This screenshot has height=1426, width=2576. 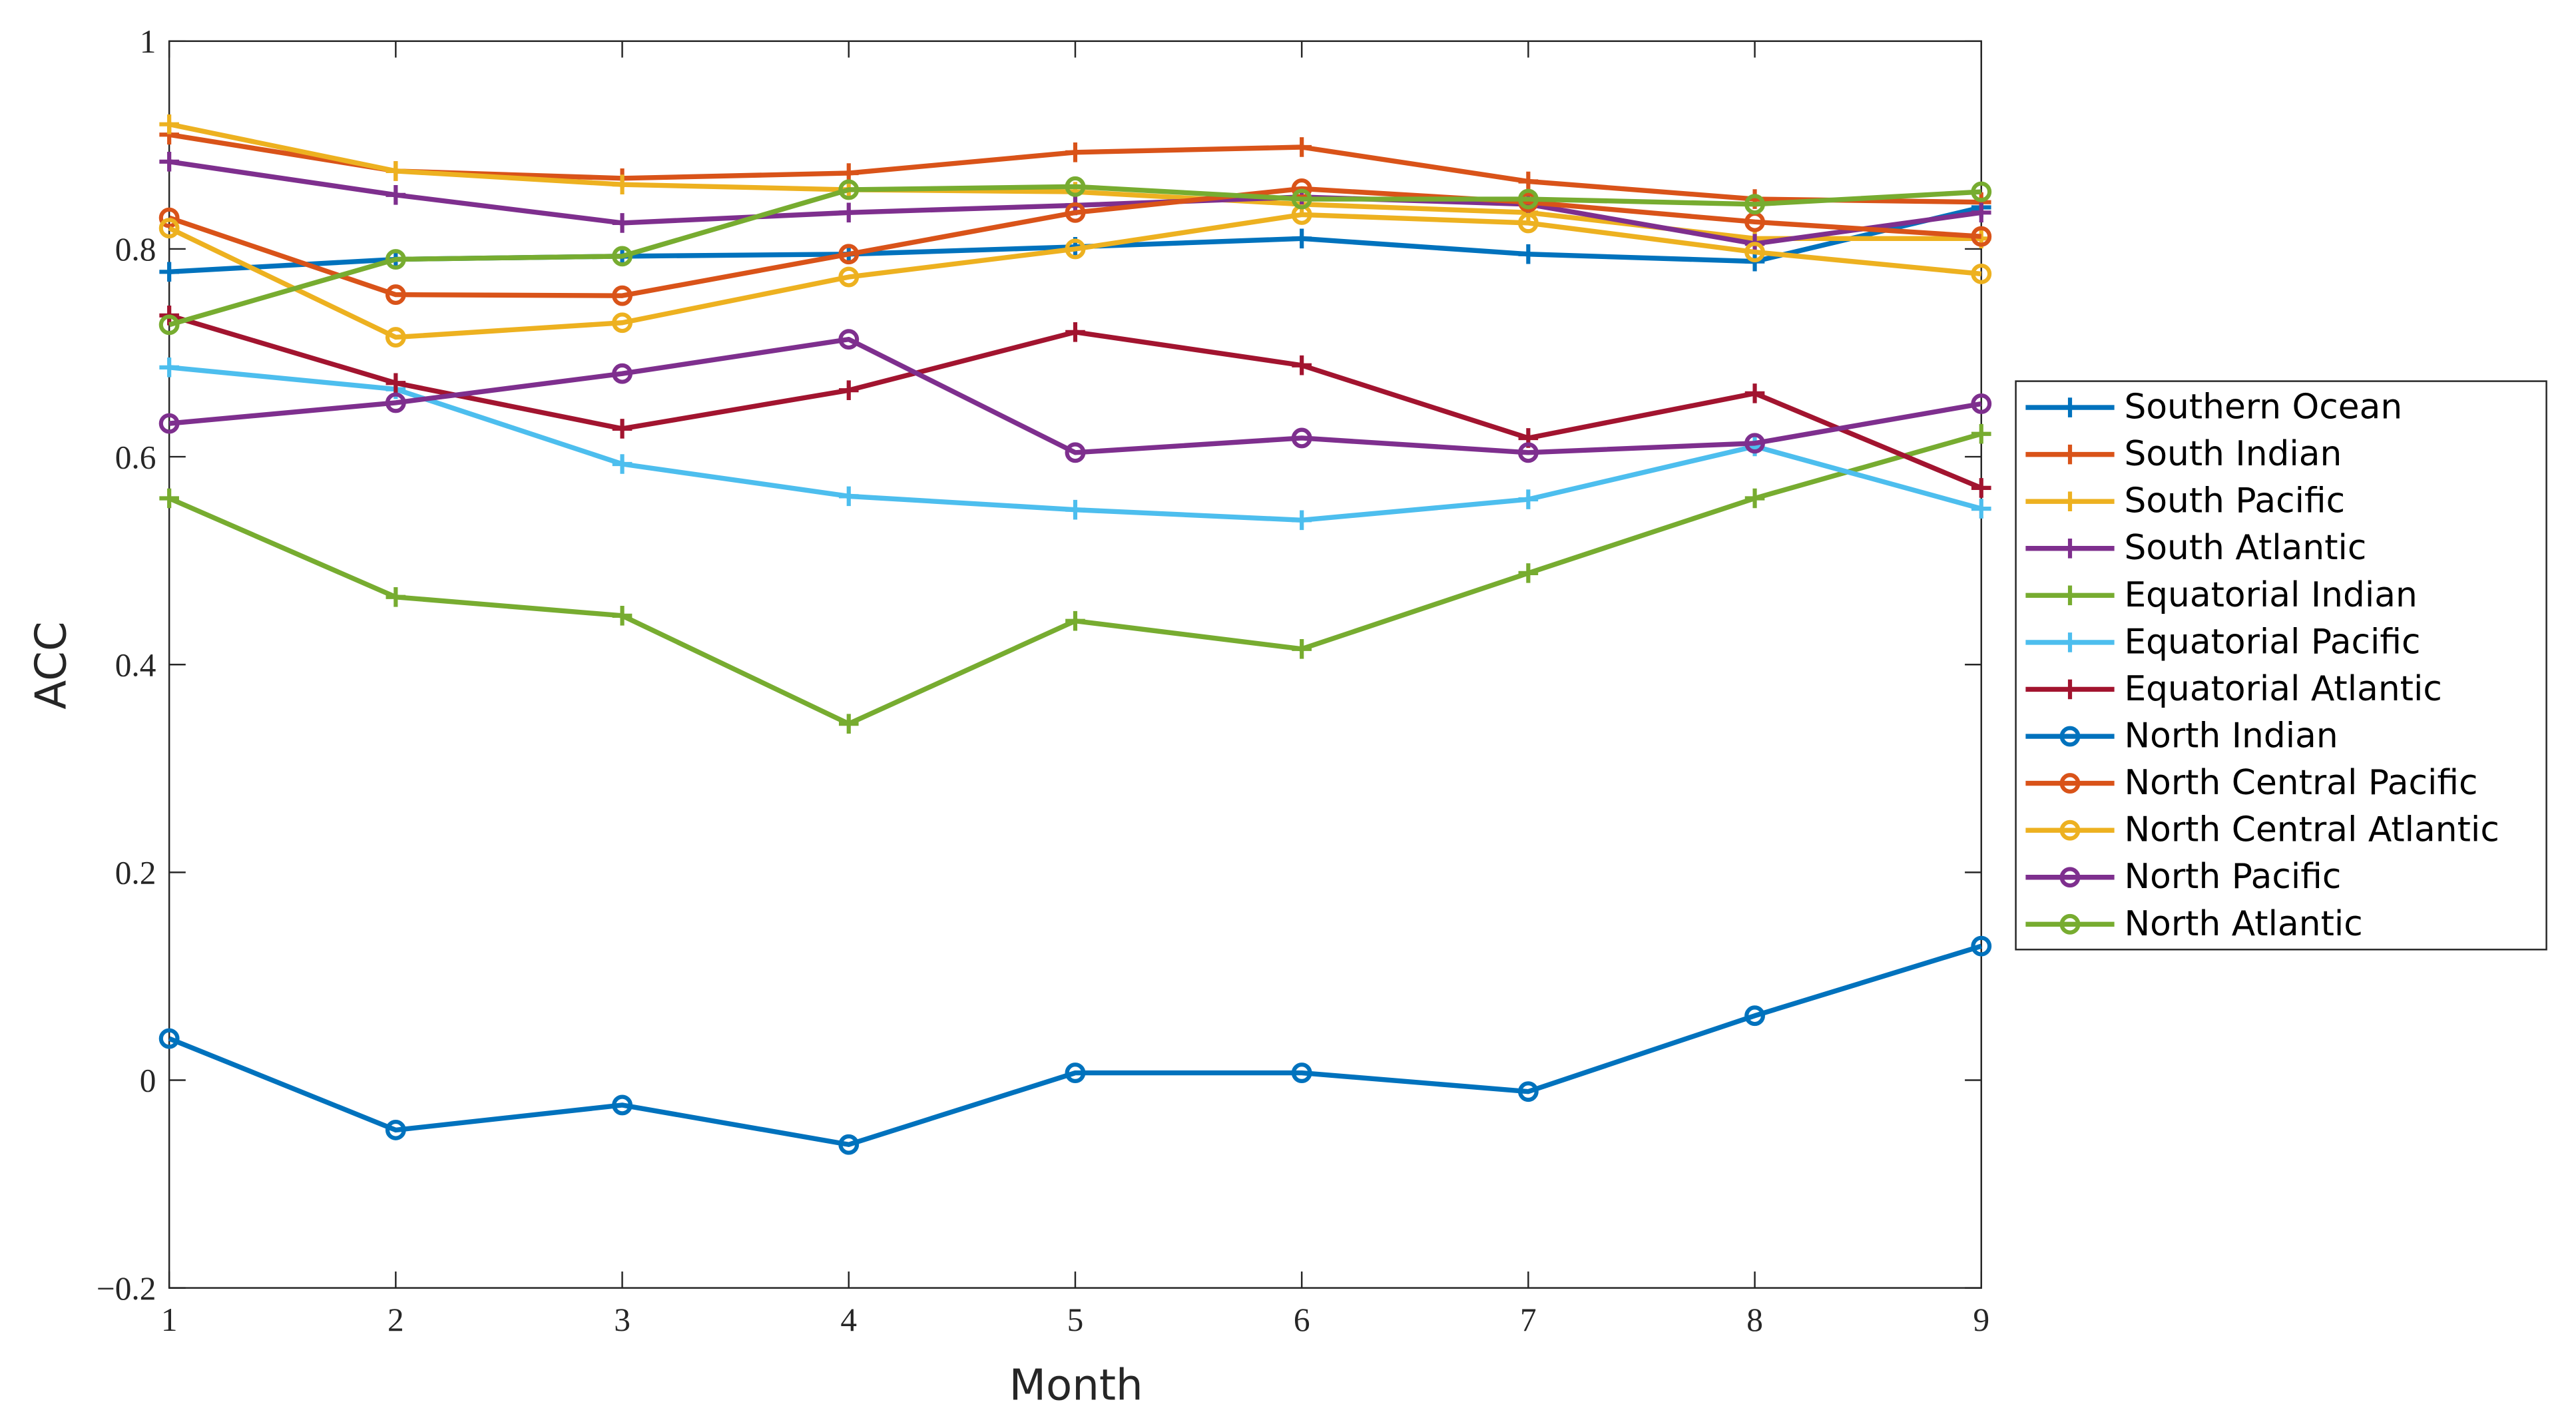 I want to click on x-tick-label: 2, so click(x=395, y=1320).